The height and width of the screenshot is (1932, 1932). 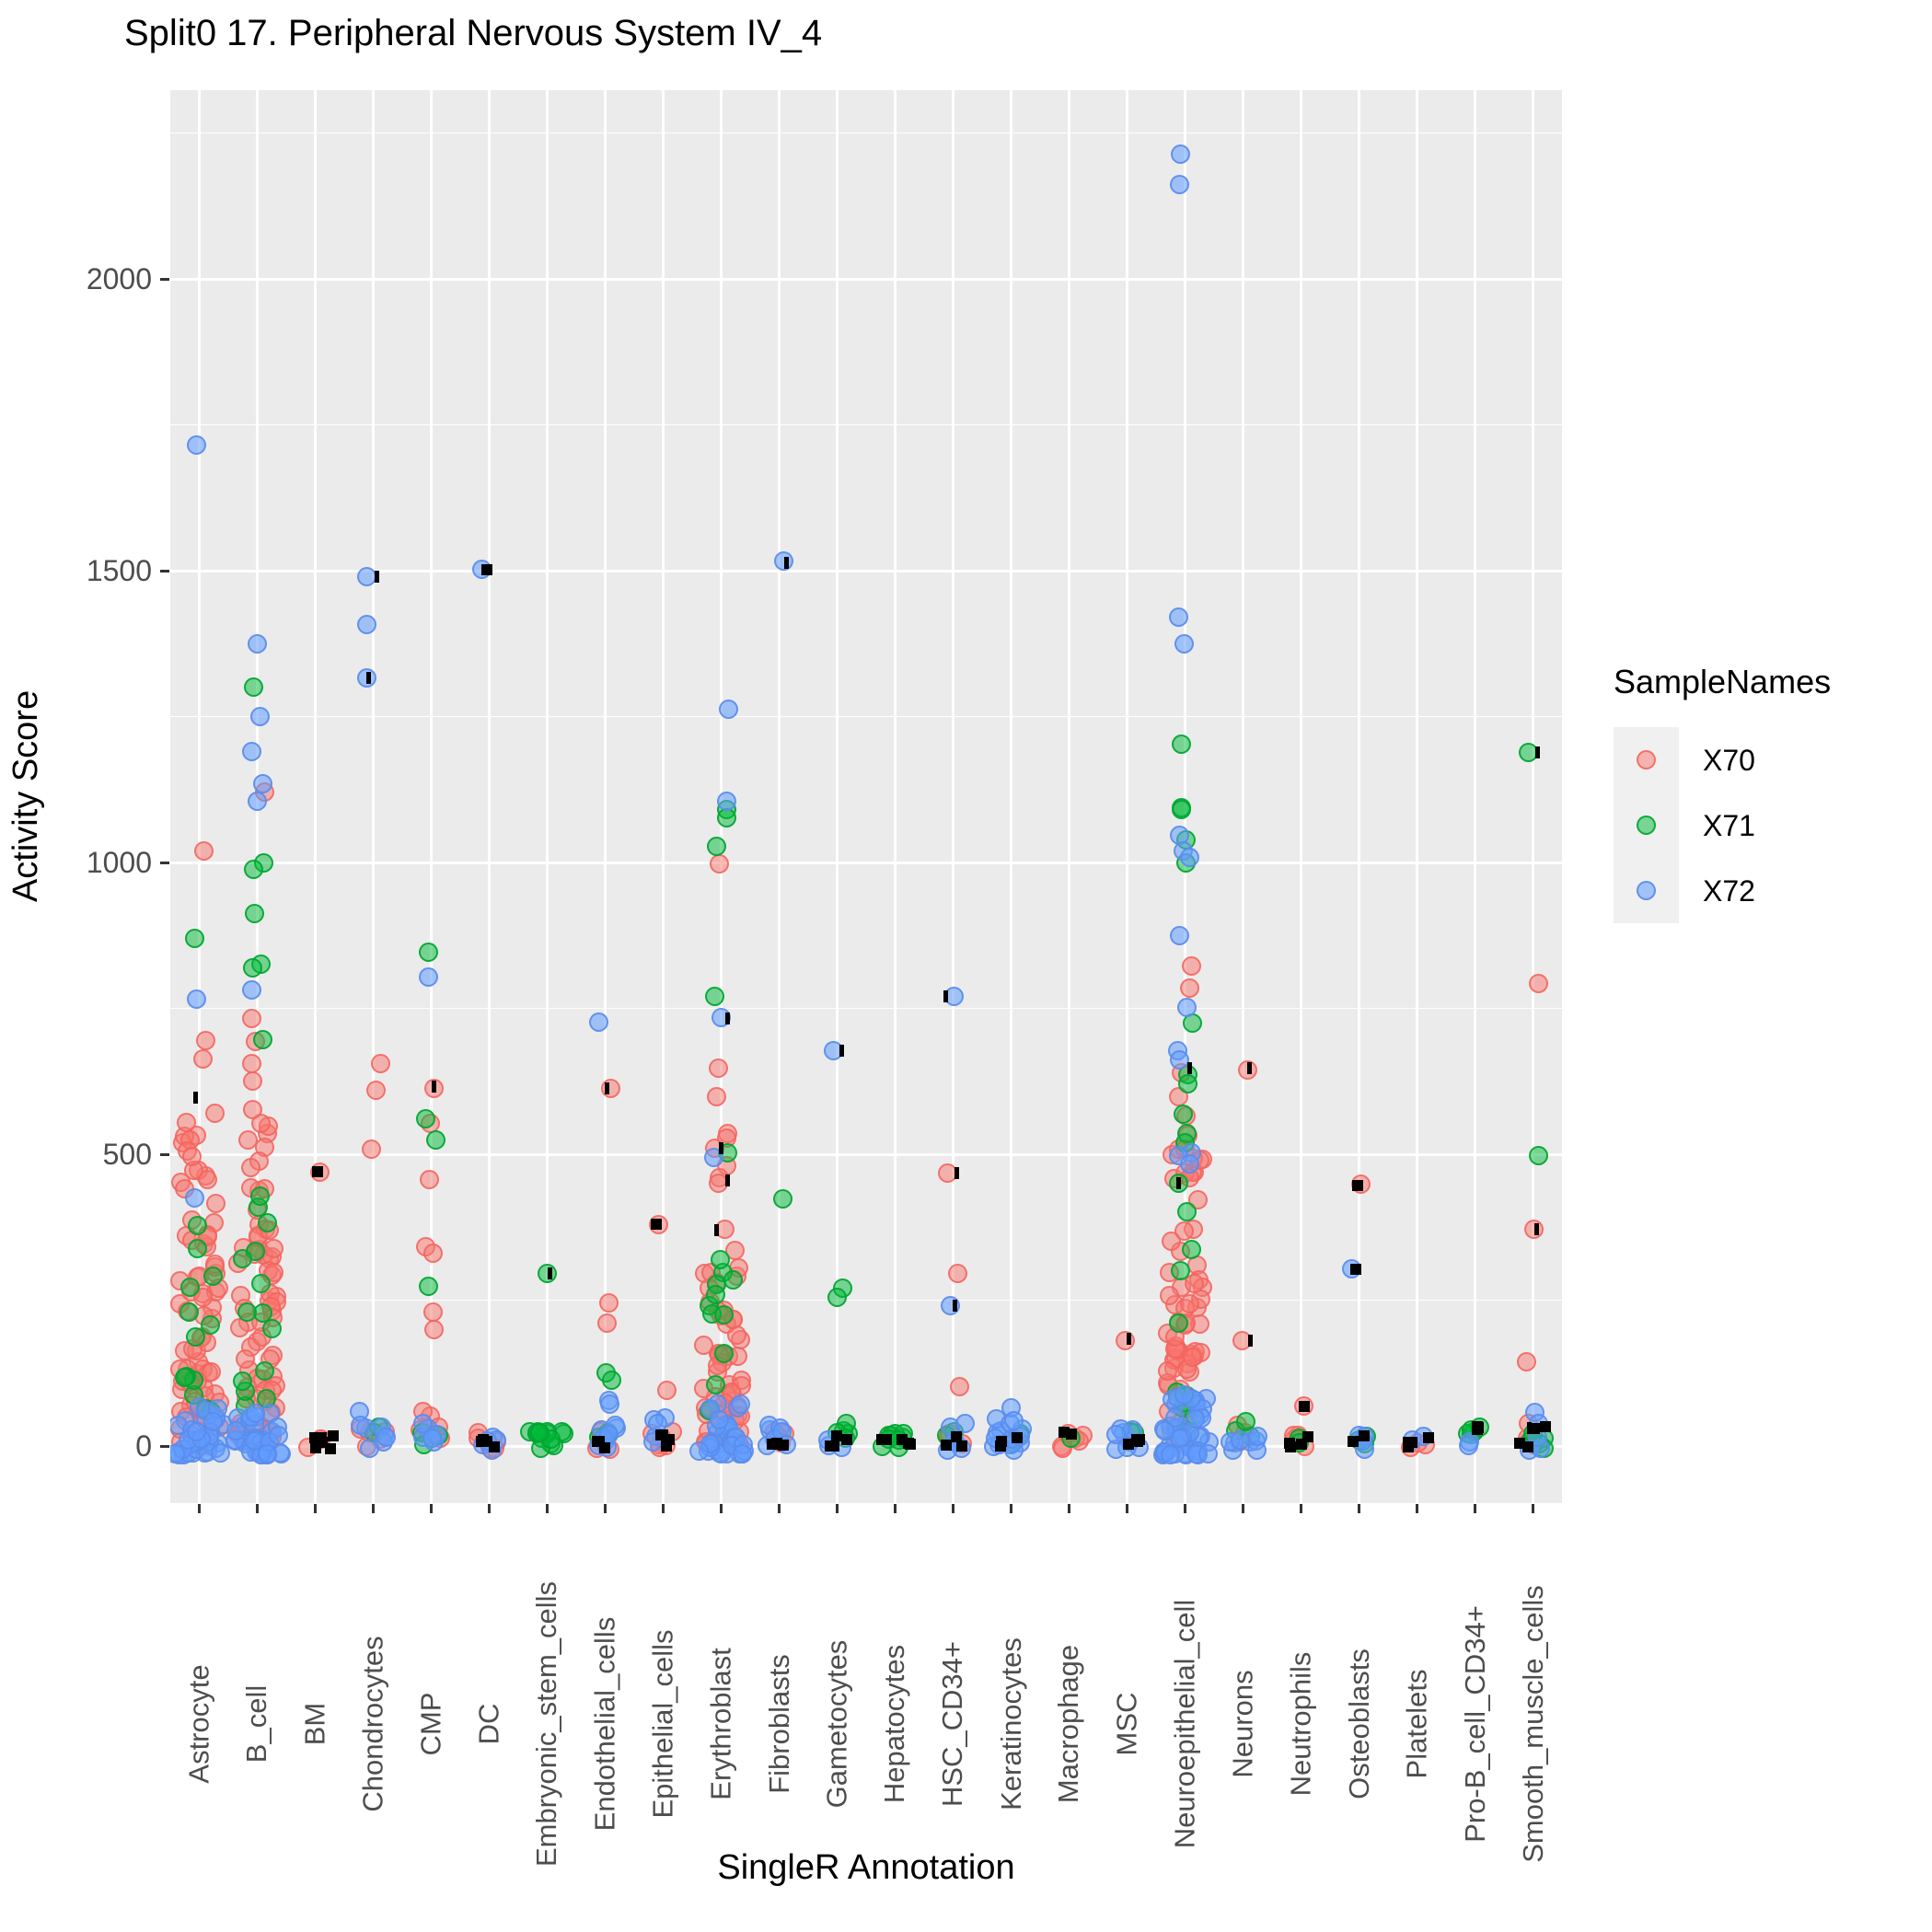 I want to click on legend-label: X70, so click(x=1729, y=761).